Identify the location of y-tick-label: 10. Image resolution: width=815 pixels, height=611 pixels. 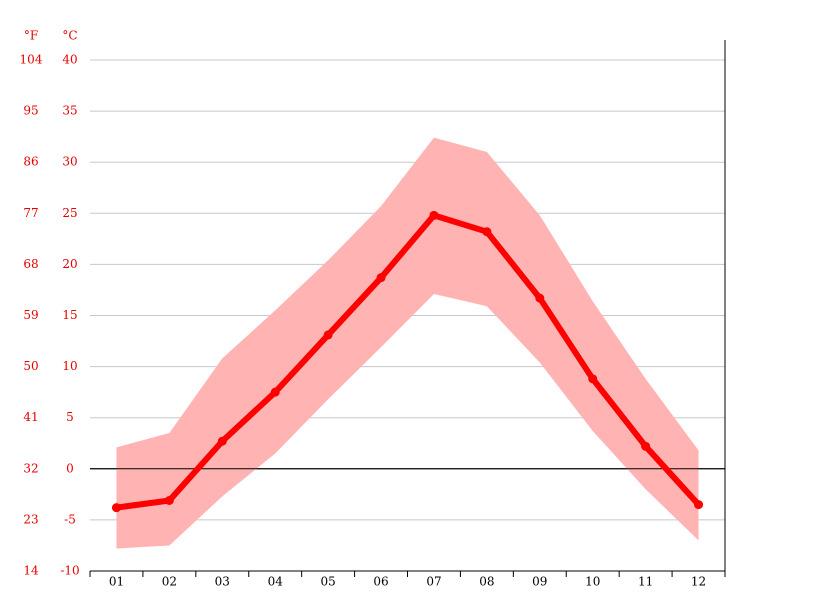
(69, 366).